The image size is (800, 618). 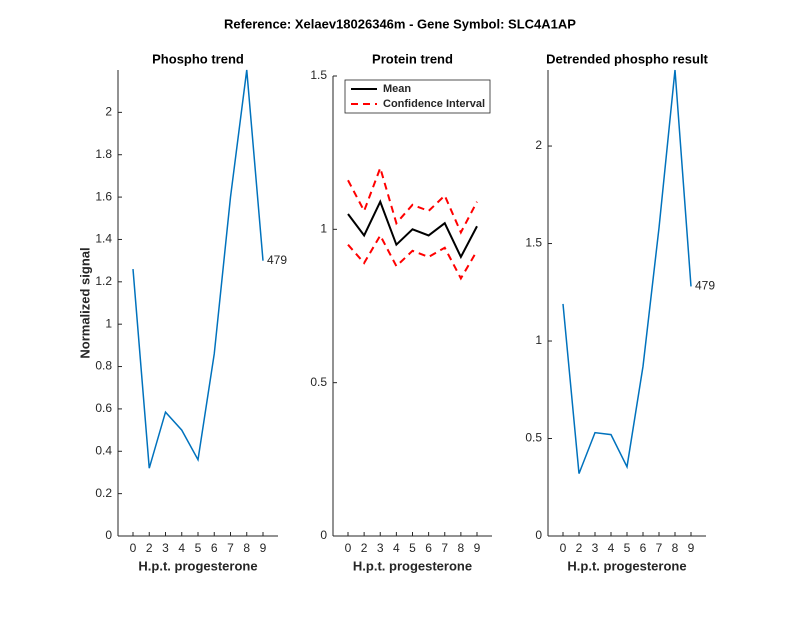 What do you see at coordinates (412, 58) in the screenshot?
I see `subplot-title: Protein trend` at bounding box center [412, 58].